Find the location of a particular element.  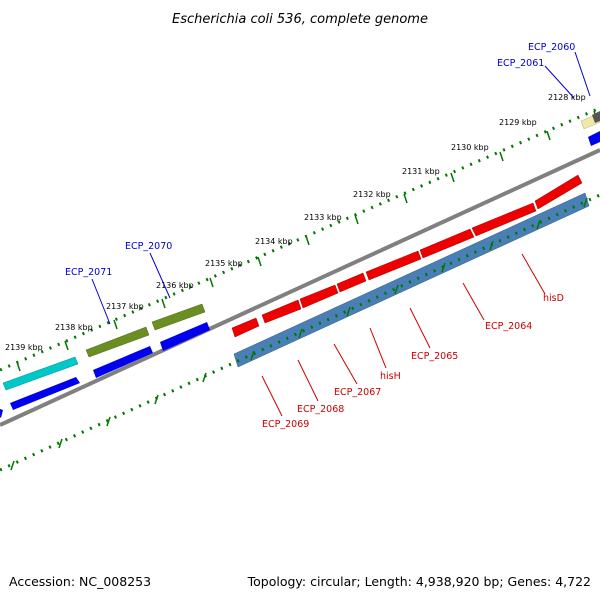

accession-text: Accession: NC_008253 is located at coordinates (80, 581).